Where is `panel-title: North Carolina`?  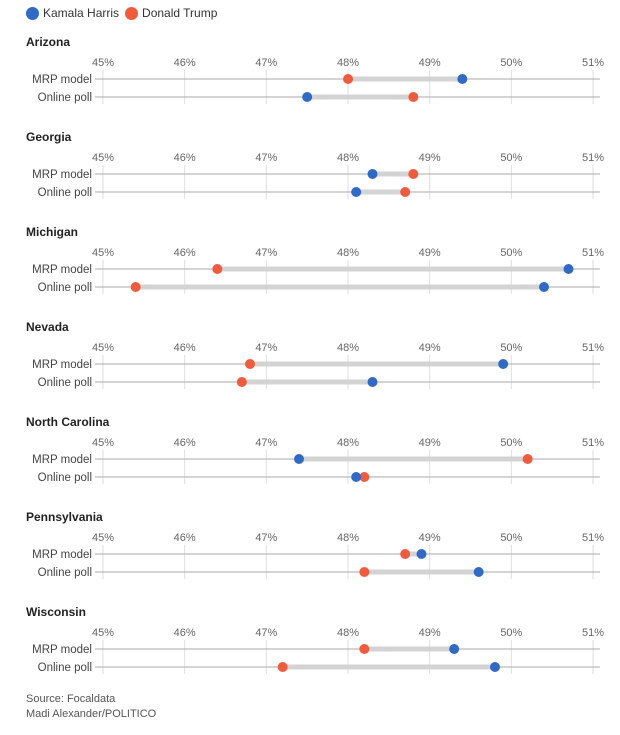
panel-title: North Carolina is located at coordinates (68, 422).